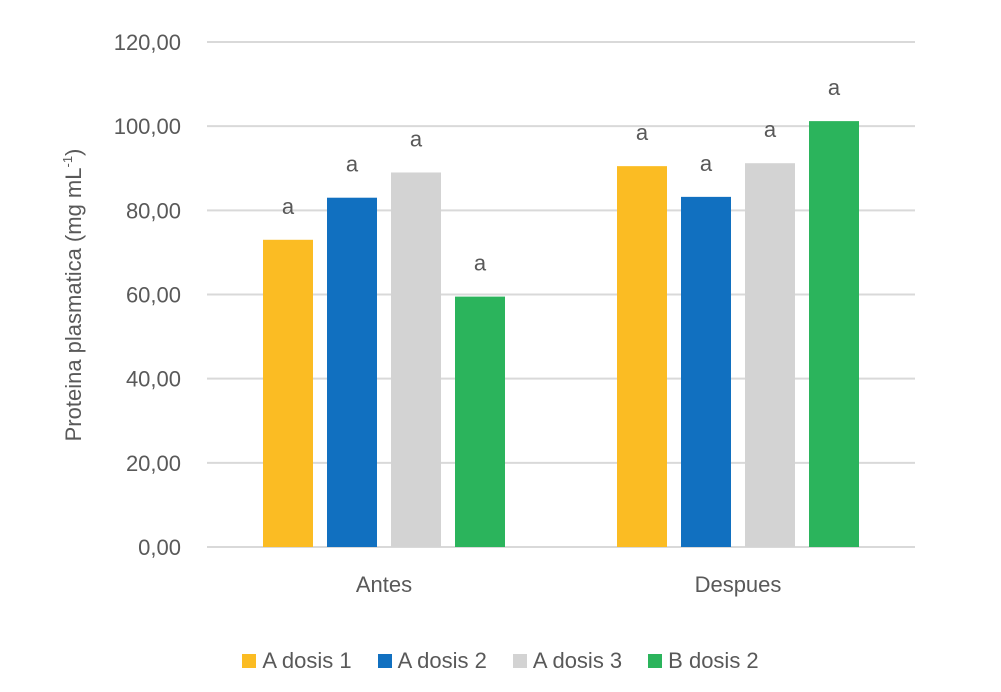  Describe the element at coordinates (384, 584) in the screenshot. I see `x-tick-label: Antes` at that location.